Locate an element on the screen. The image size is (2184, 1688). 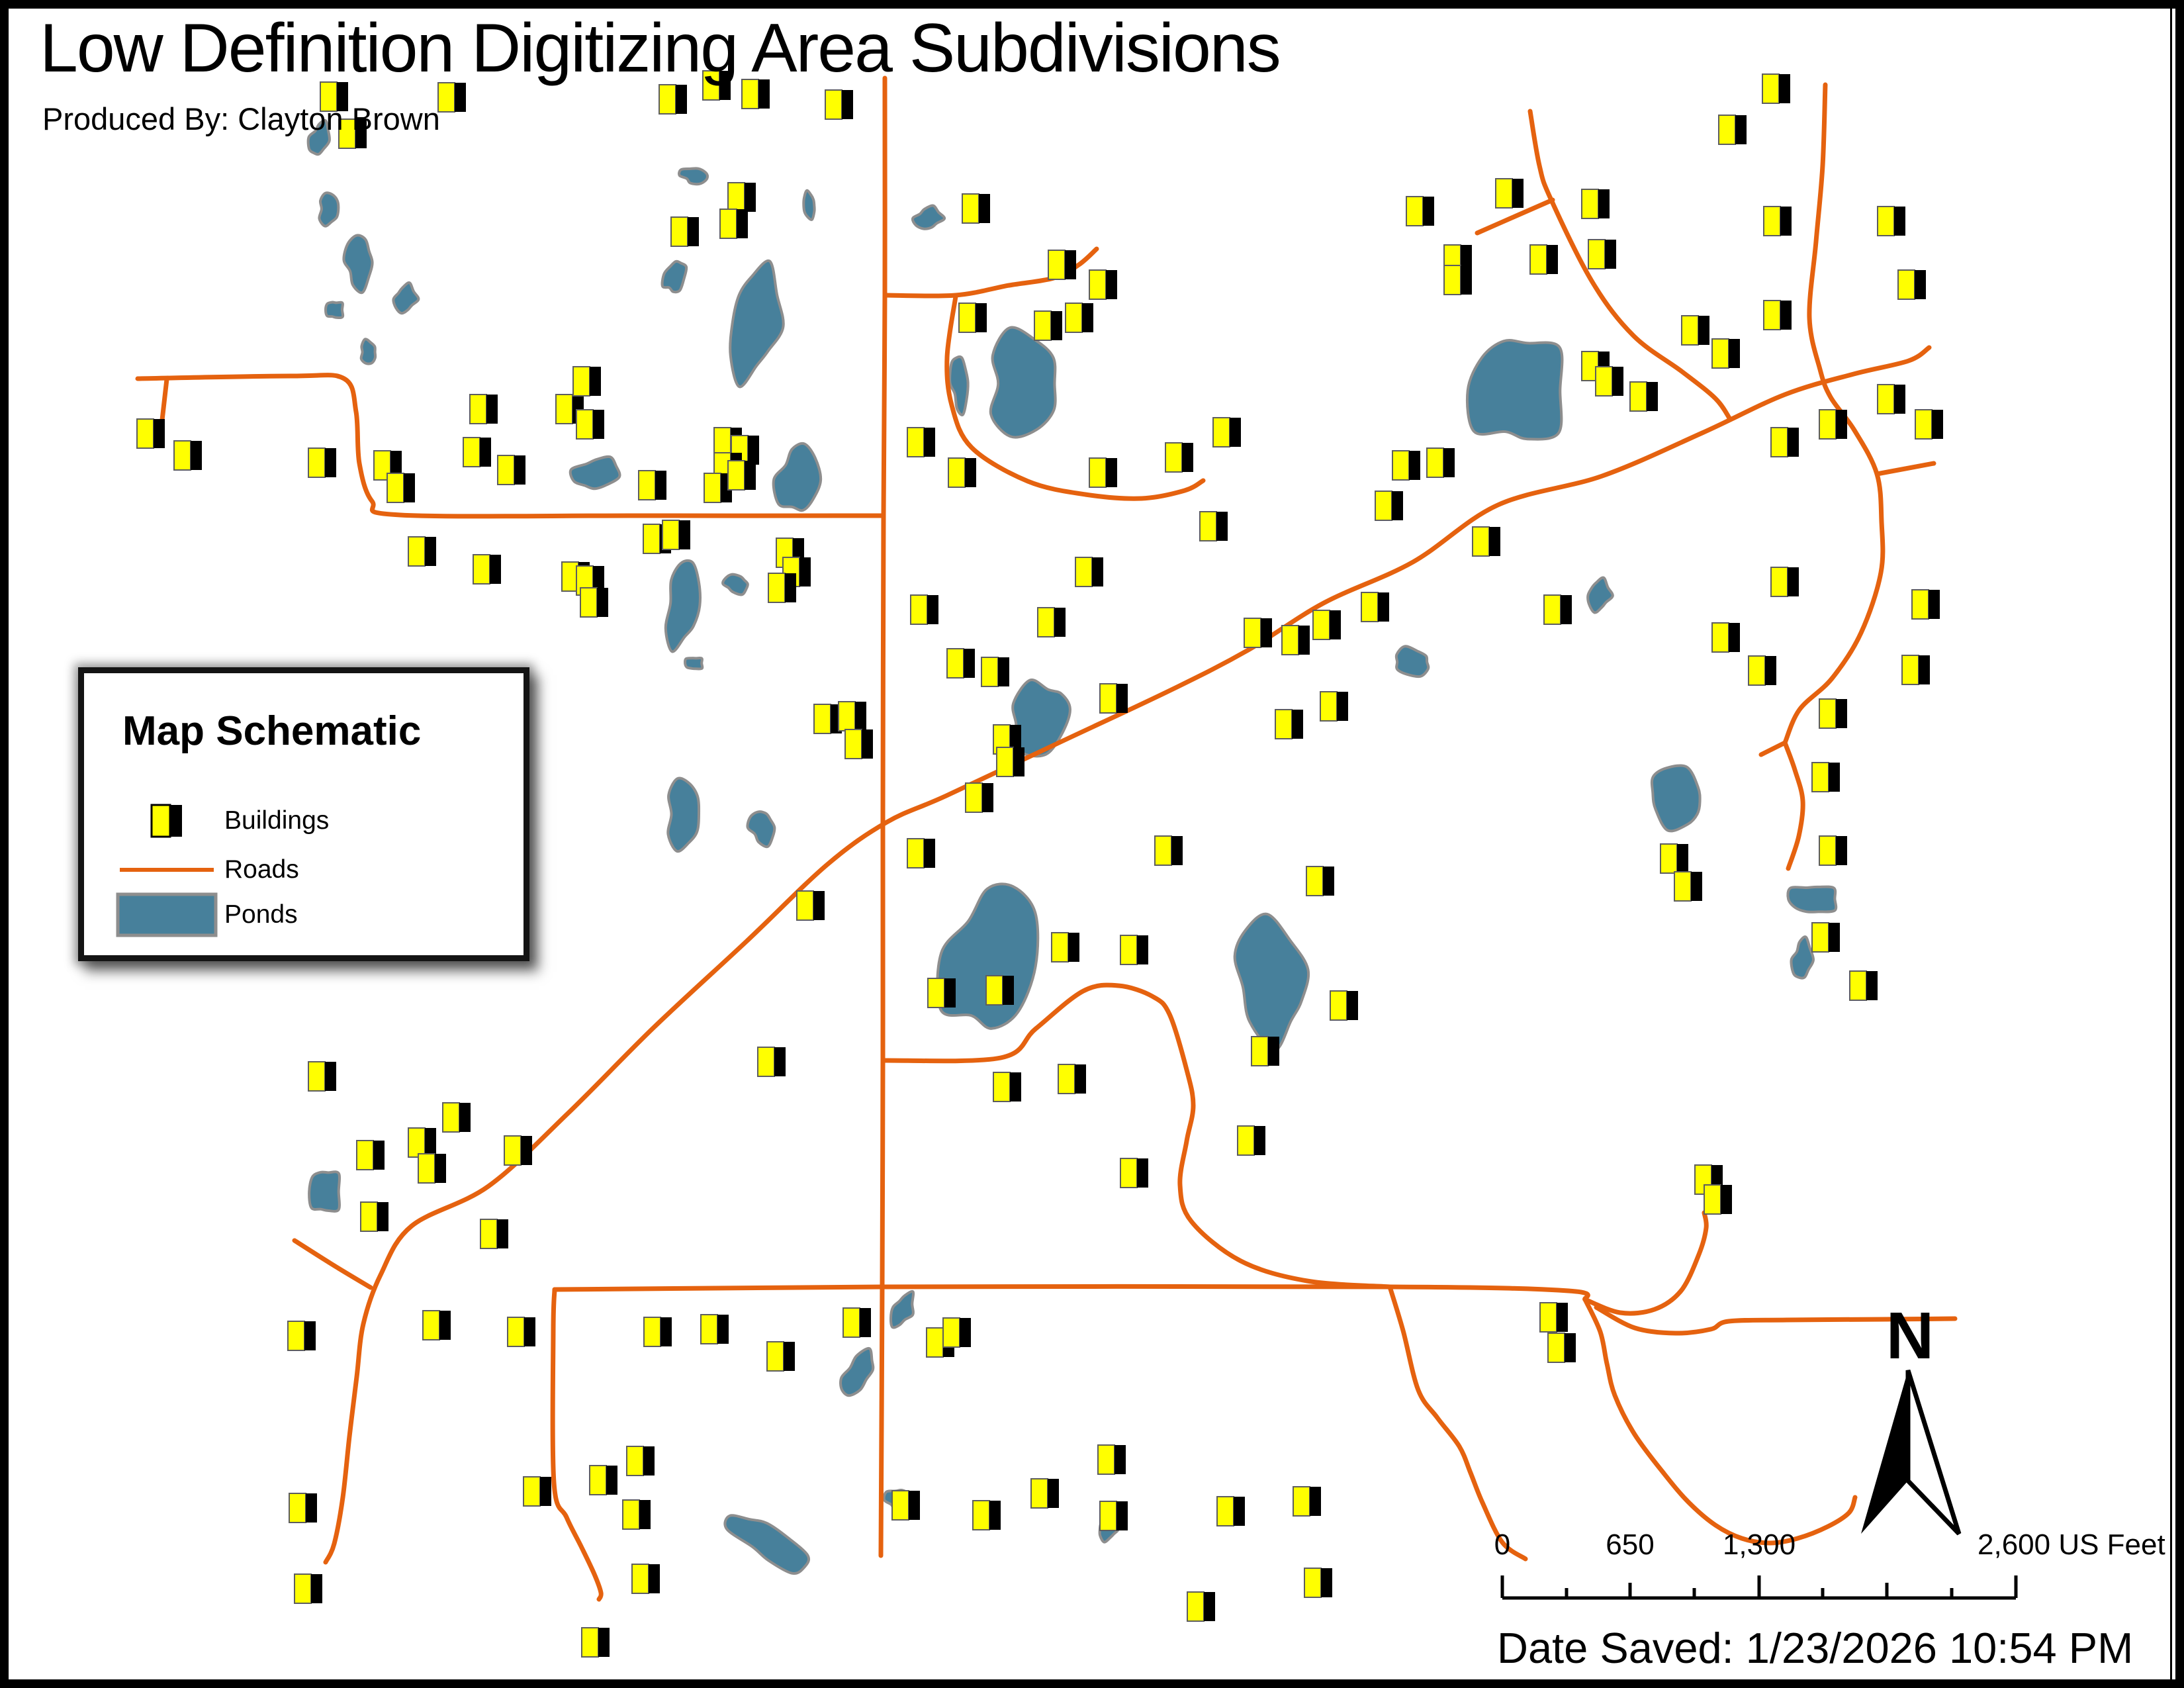
legend-item-buildings: Buildings is located at coordinates (303, 821).